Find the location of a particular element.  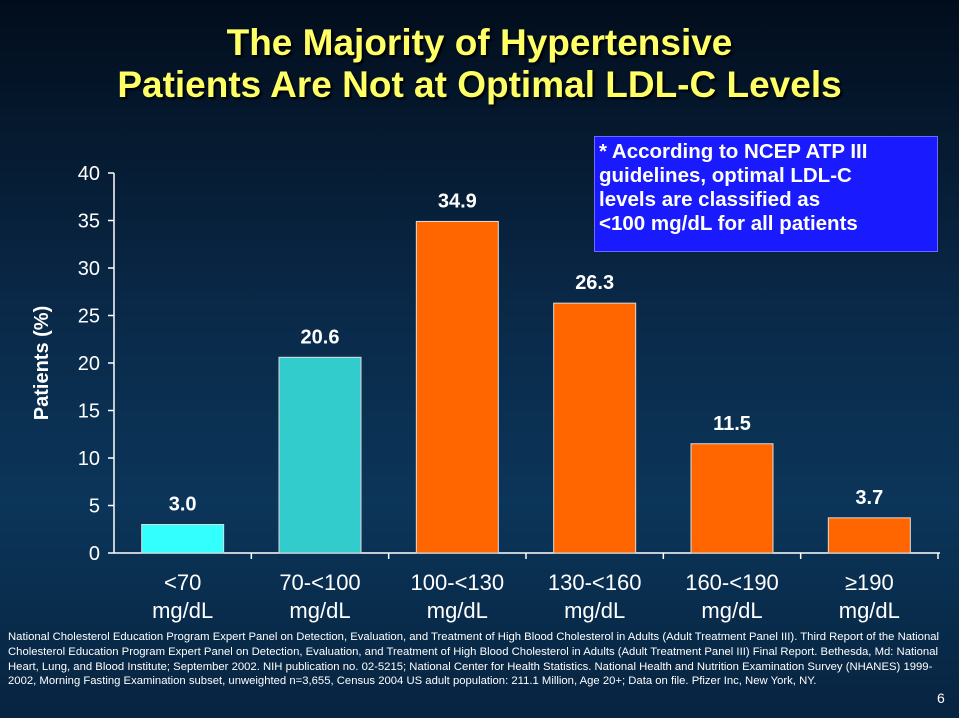

bar-value-label: 26.3 is located at coordinates (594, 283).